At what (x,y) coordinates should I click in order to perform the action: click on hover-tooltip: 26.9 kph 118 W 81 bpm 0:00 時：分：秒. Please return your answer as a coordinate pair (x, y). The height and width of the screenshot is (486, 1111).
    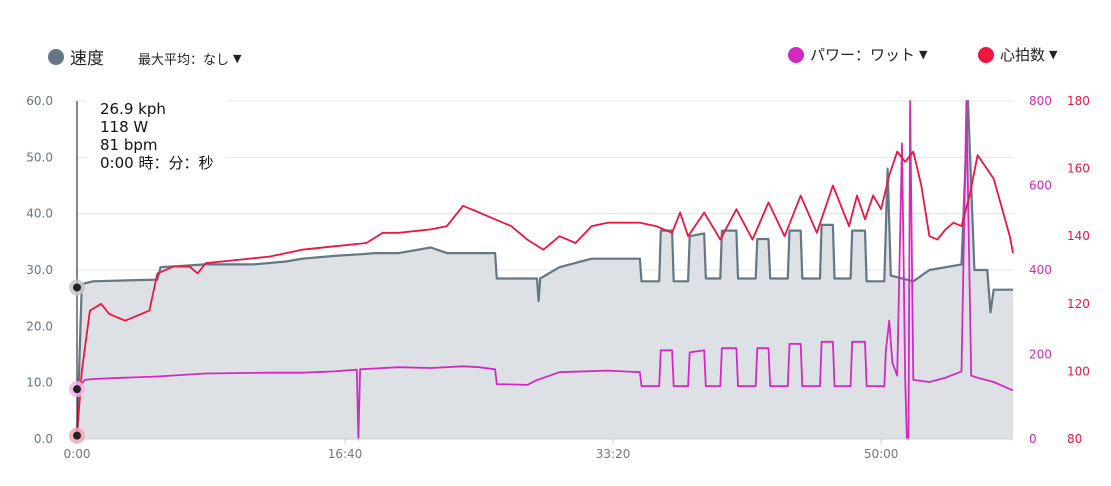
    Looking at the image, I should click on (157, 136).